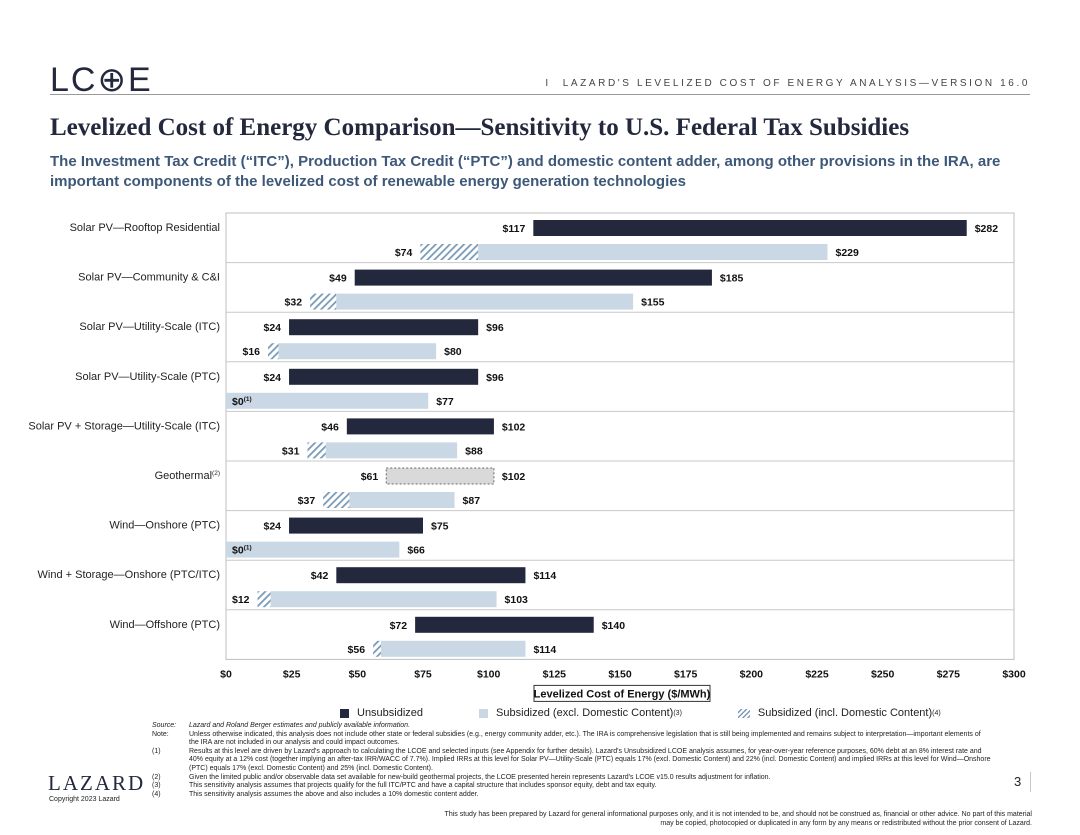 This screenshot has width=1080, height=835. What do you see at coordinates (544, 576) in the screenshot?
I see `unsubsidized-high-label: $114` at bounding box center [544, 576].